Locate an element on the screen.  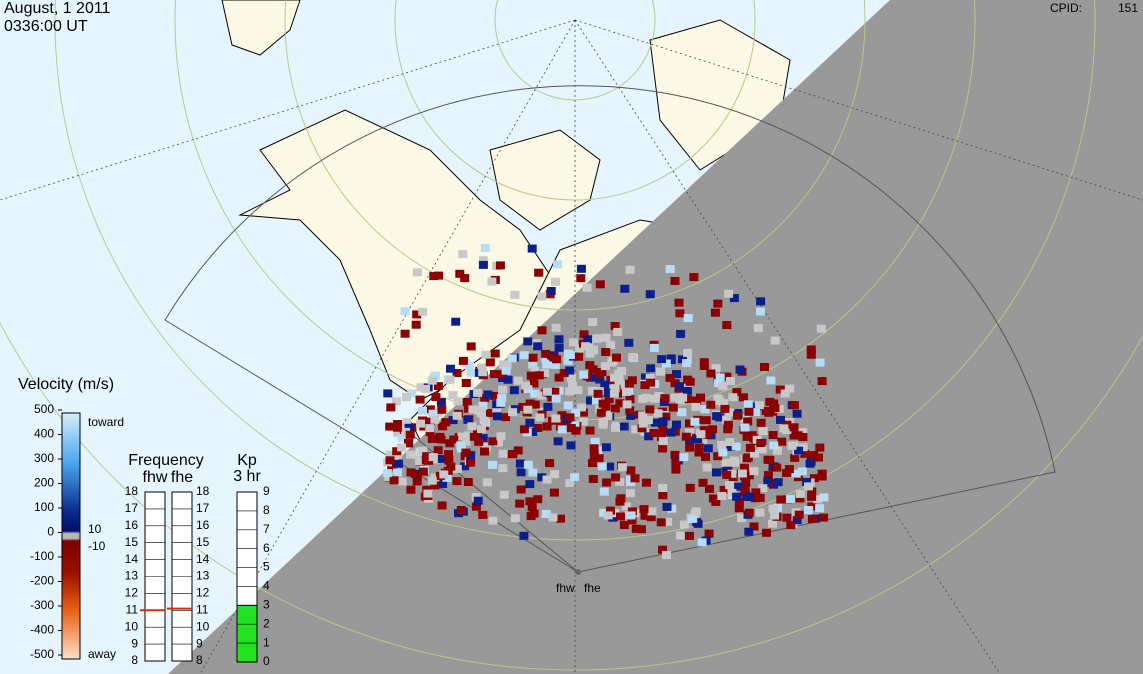
radar-name: fhw is located at coordinates (155, 477).